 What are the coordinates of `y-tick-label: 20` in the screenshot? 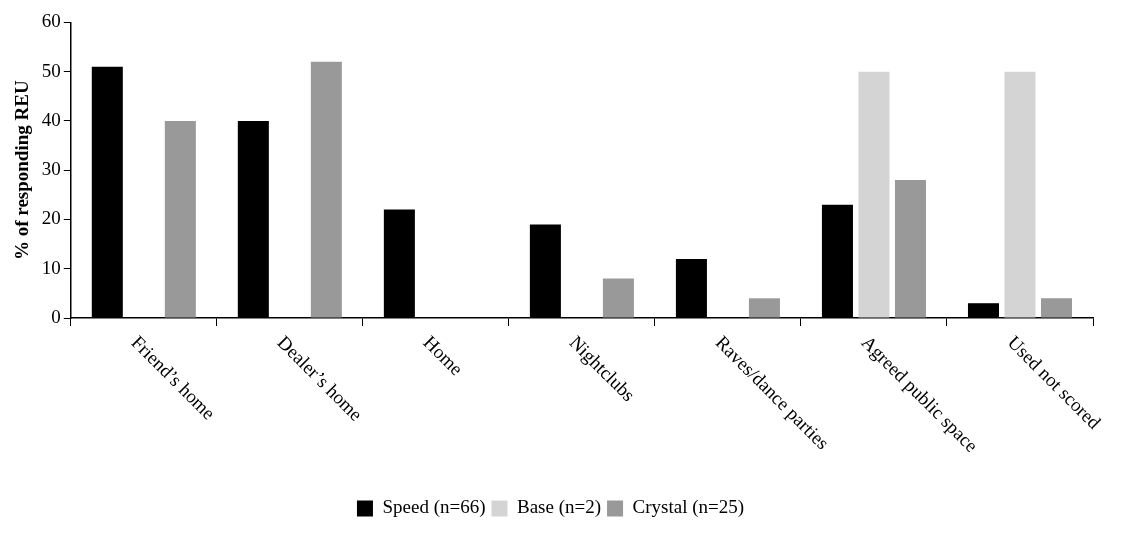 It's located at (51, 218).